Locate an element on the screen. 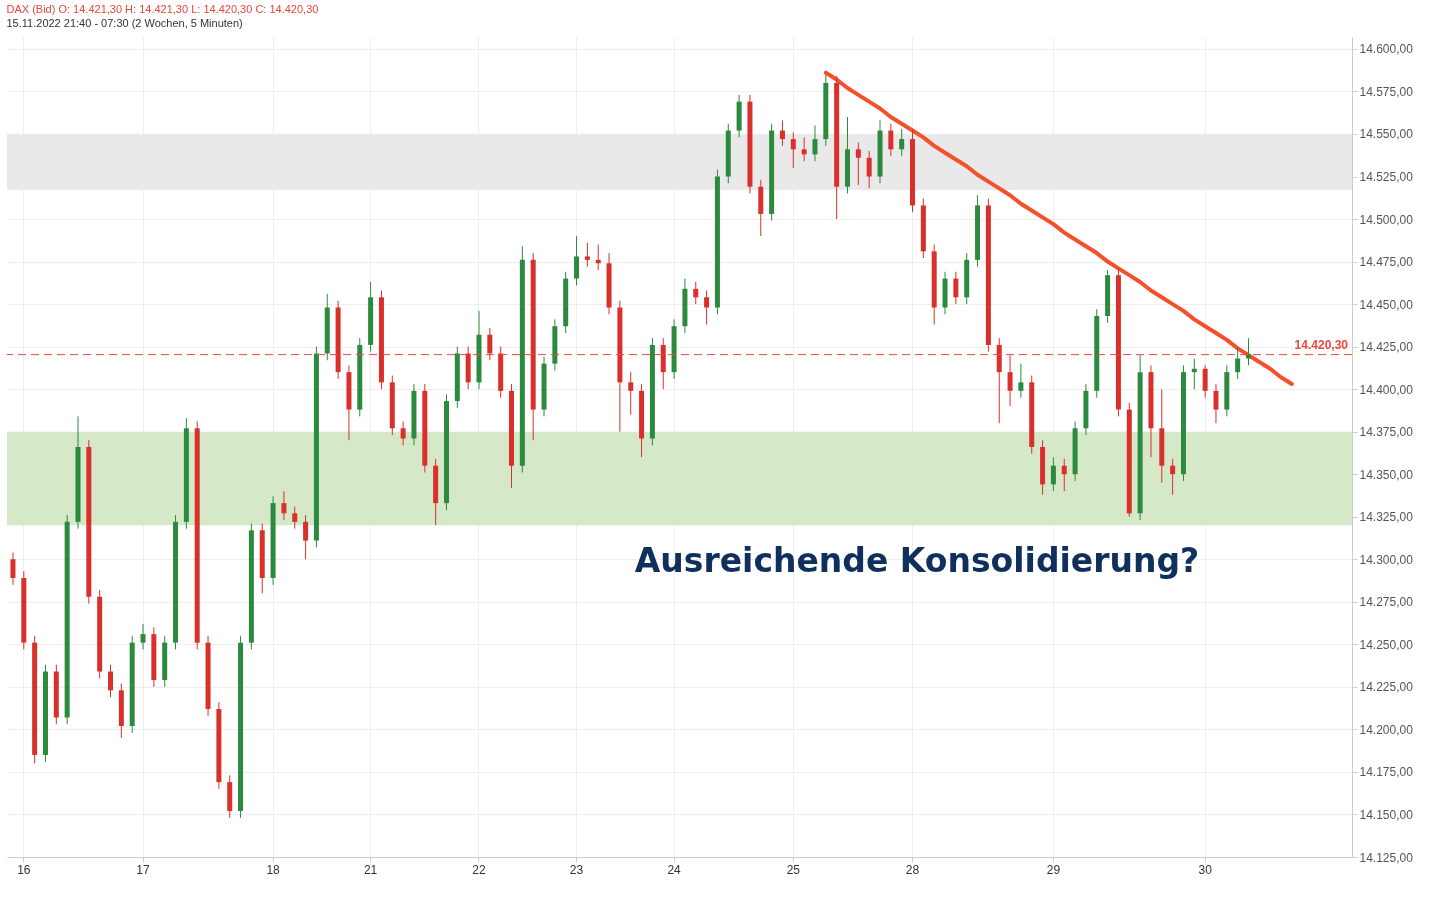  y-tick-label: 14.600,00 is located at coordinates (1386, 49).